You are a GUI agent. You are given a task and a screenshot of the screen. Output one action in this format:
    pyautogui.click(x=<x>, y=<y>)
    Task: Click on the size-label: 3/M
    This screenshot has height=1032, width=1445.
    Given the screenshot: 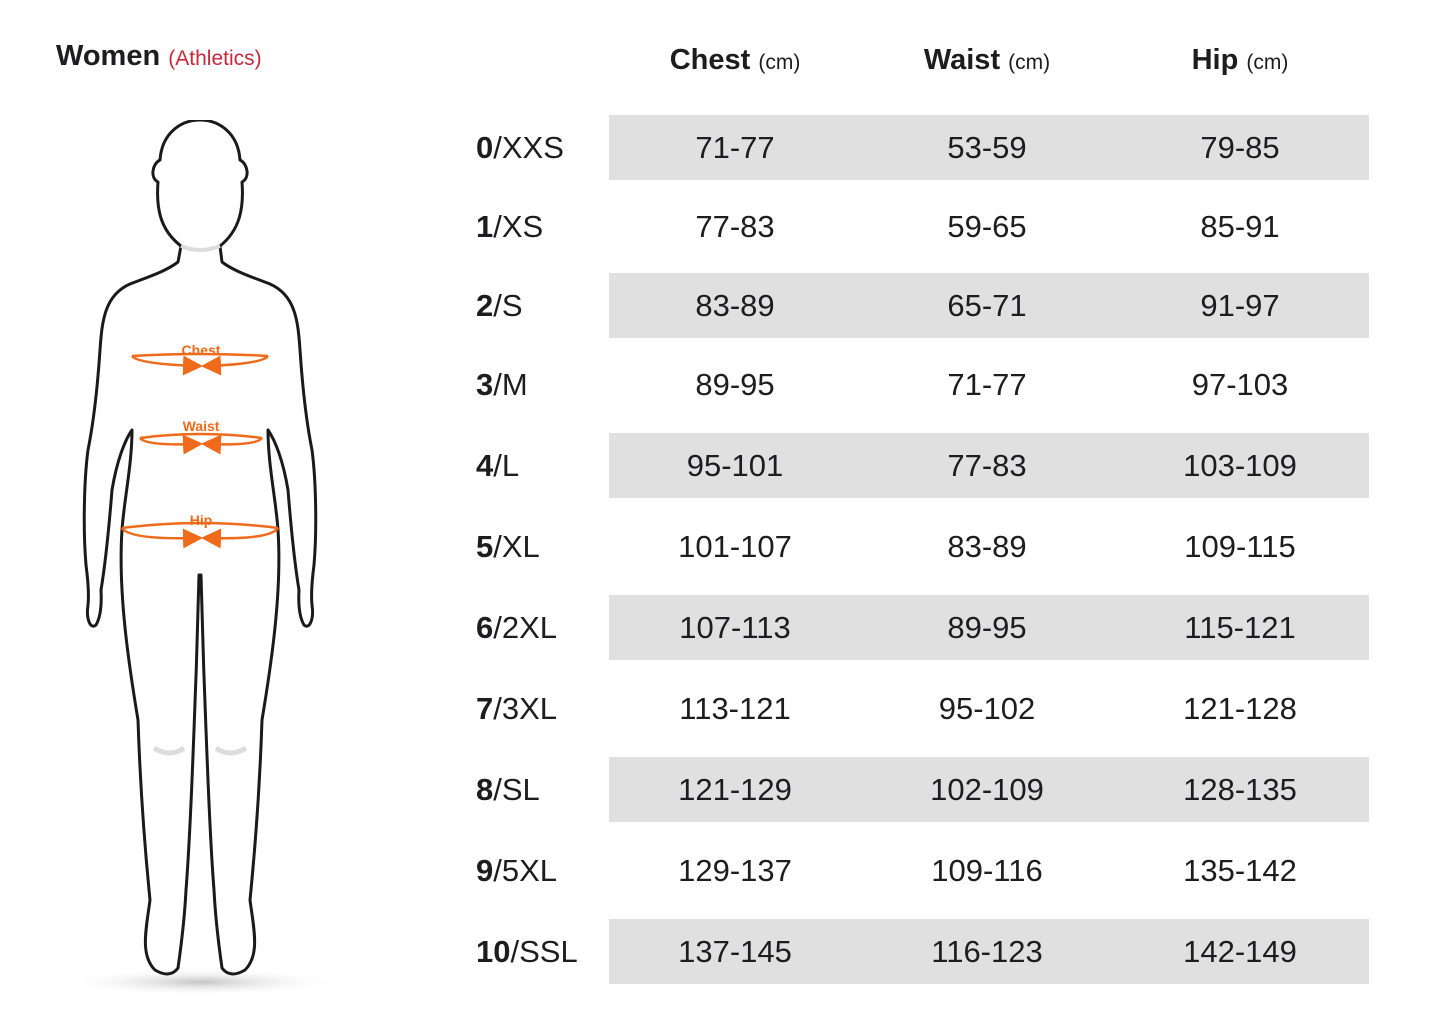 What is the action you would take?
    pyautogui.click(x=502, y=384)
    